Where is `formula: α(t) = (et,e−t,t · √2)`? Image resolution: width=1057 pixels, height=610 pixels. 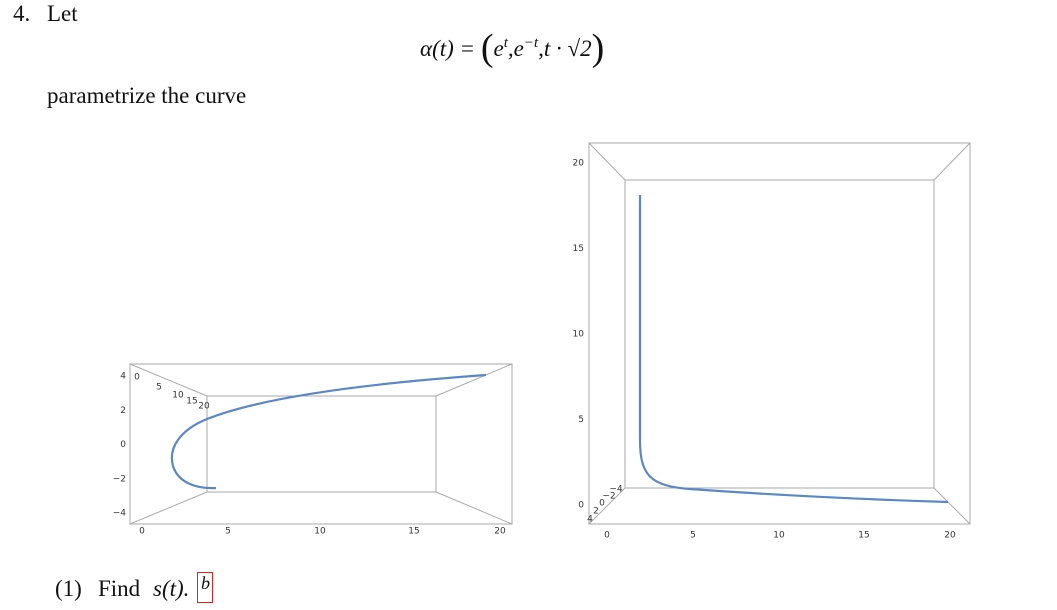
formula: α(t) = (et,e−t,t · √2) is located at coordinates (512, 46).